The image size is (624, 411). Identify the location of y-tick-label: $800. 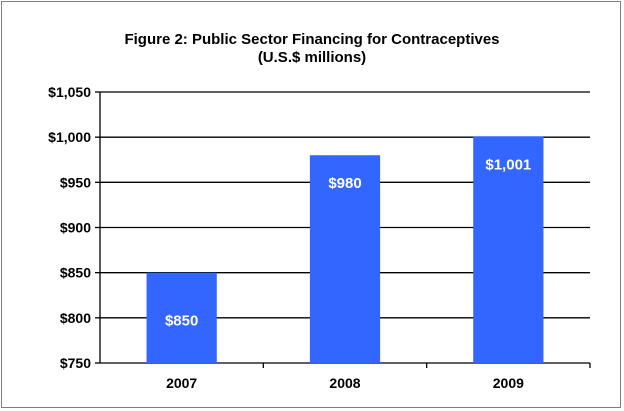
(75, 318).